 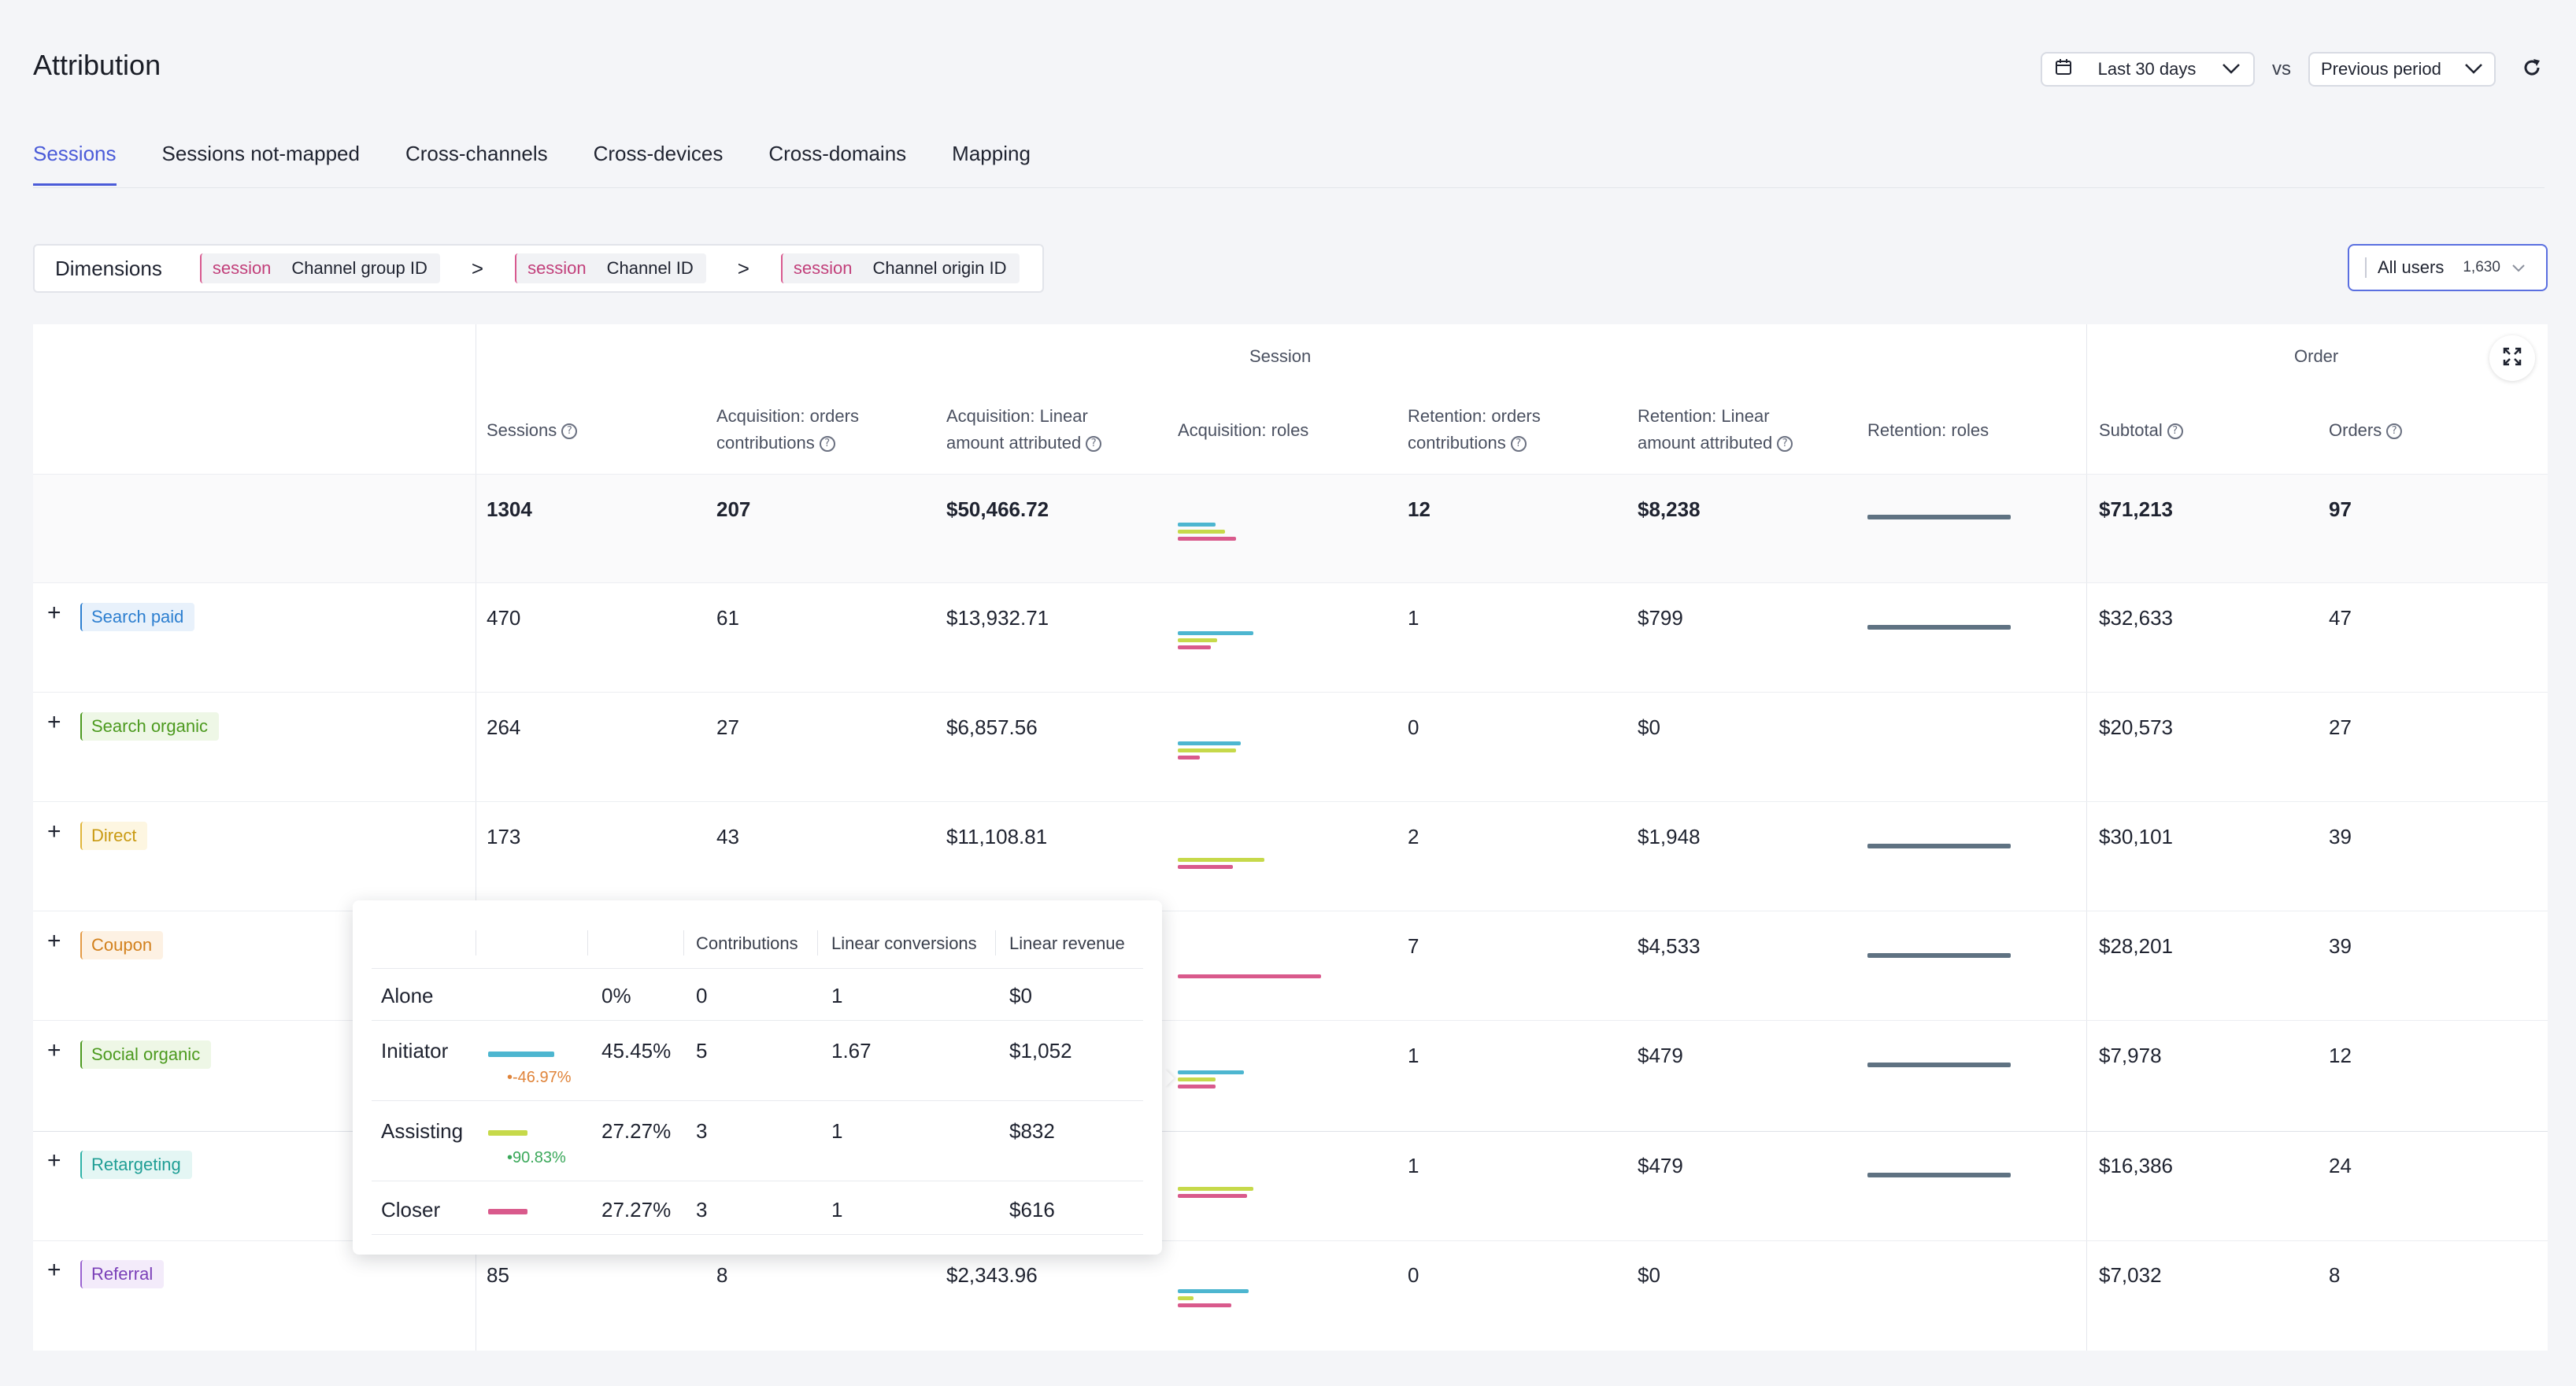 What do you see at coordinates (260, 153) in the screenshot?
I see `tab-sessions-not-mapped: Sessions not-mapped` at bounding box center [260, 153].